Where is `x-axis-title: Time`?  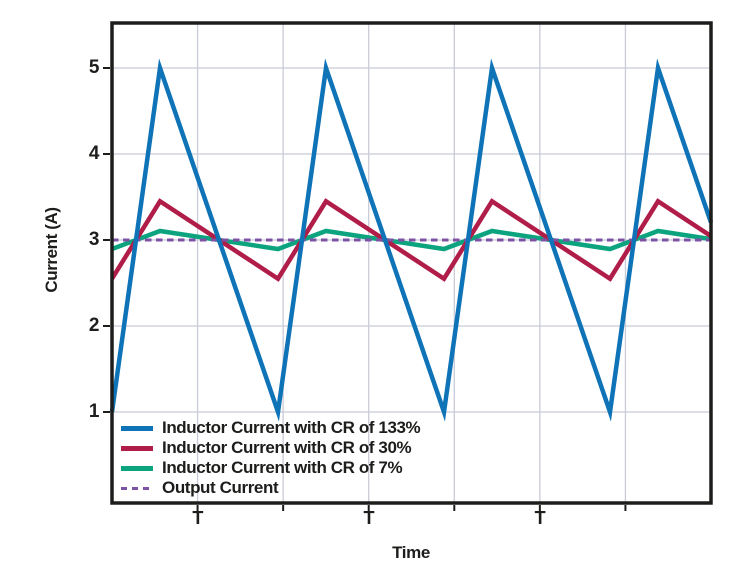 x-axis-title: Time is located at coordinates (411, 552).